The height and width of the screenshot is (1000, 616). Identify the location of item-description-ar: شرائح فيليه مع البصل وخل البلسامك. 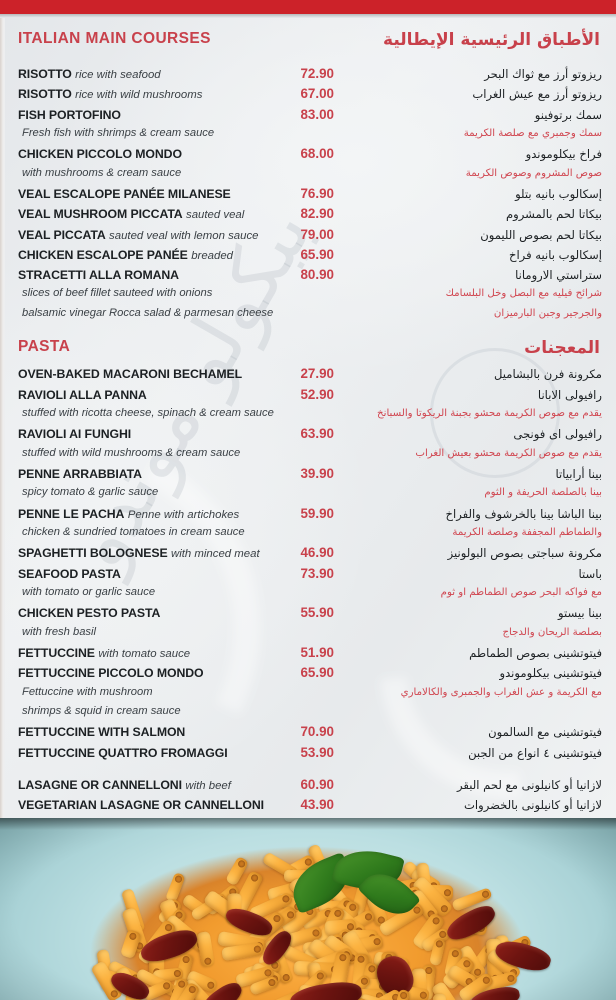
(523, 294).